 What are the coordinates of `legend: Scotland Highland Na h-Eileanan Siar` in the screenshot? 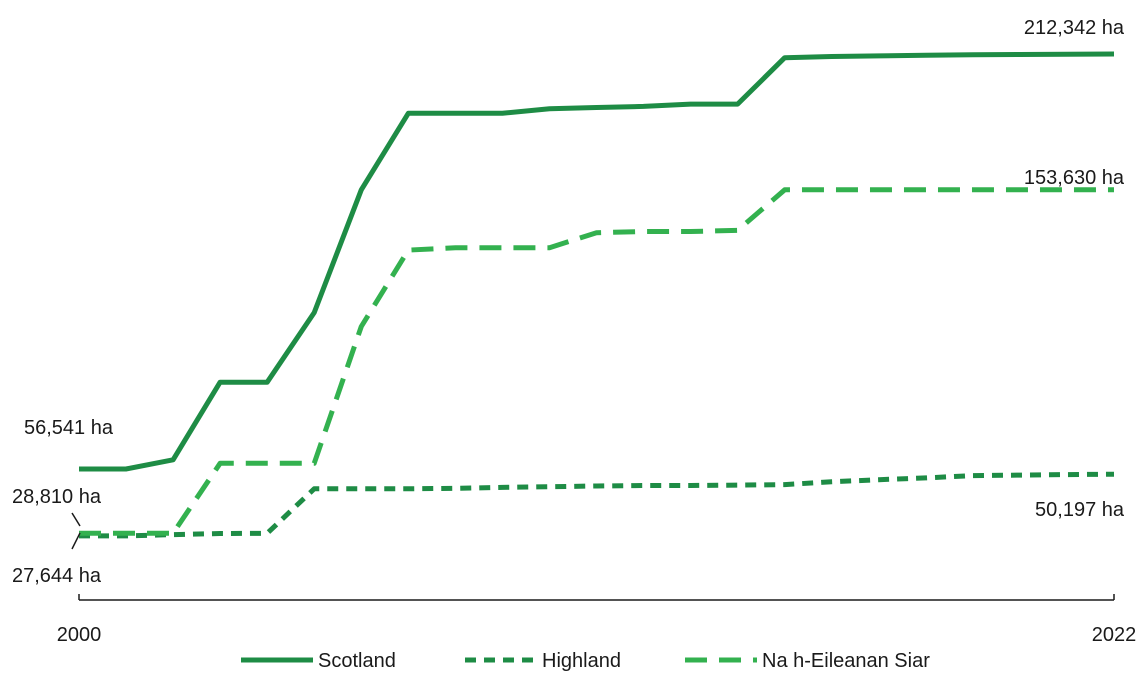 It's located at (585, 661).